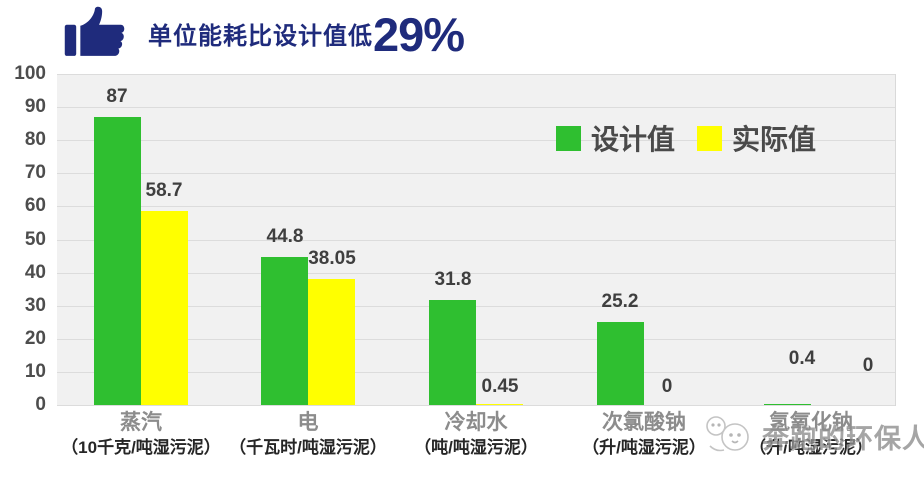 This screenshot has width=924, height=483. Describe the element at coordinates (686, 138) in the screenshot. I see `chart-legend: 设计值 实际值` at that location.